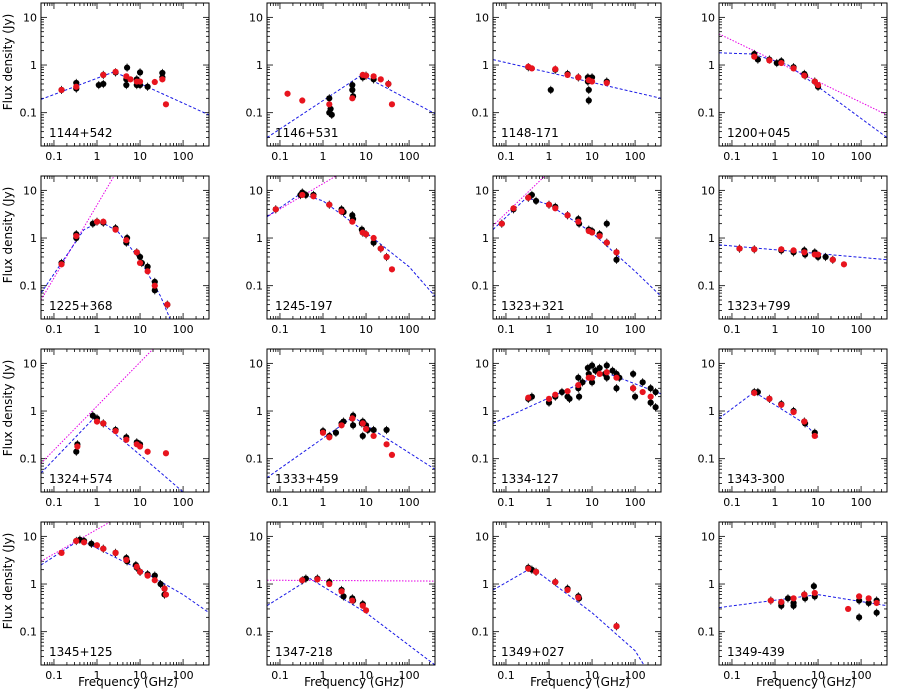  Describe the element at coordinates (567, 82) in the screenshot. I see `panel: 0.1 1 10 100 0.1 1 10 1148-171` at that location.